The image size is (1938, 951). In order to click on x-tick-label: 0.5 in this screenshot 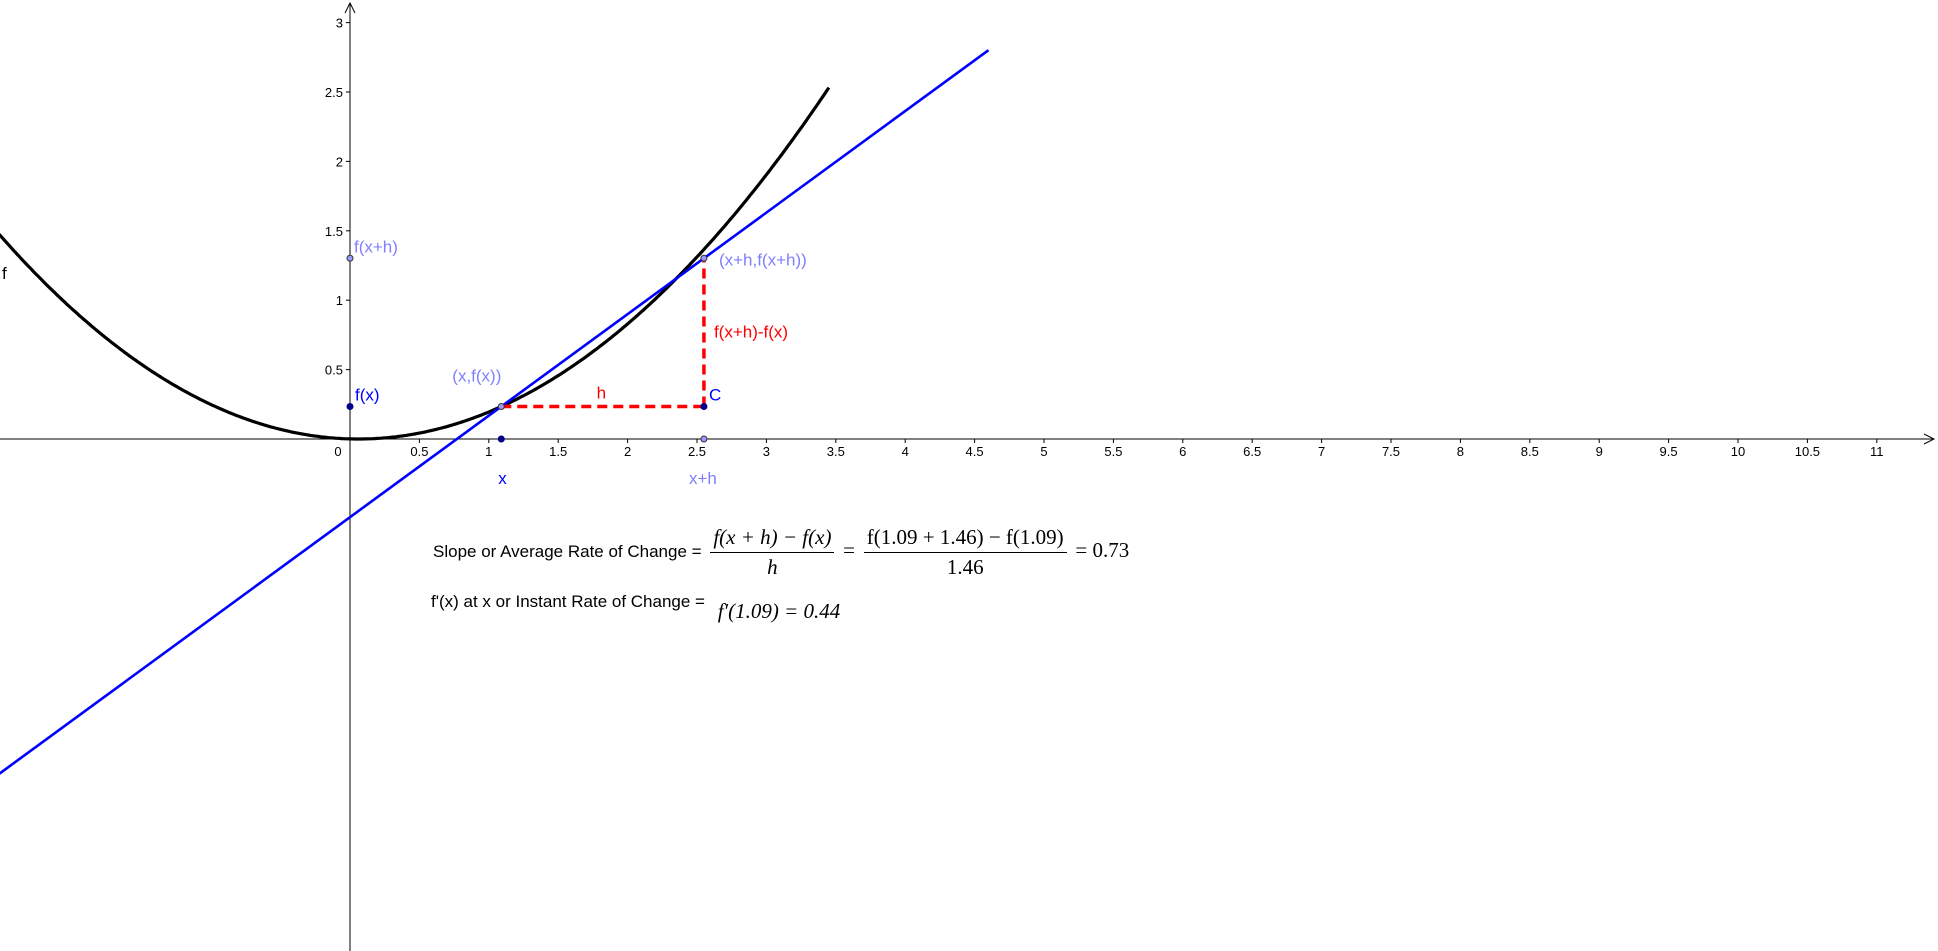, I will do `click(419, 451)`.